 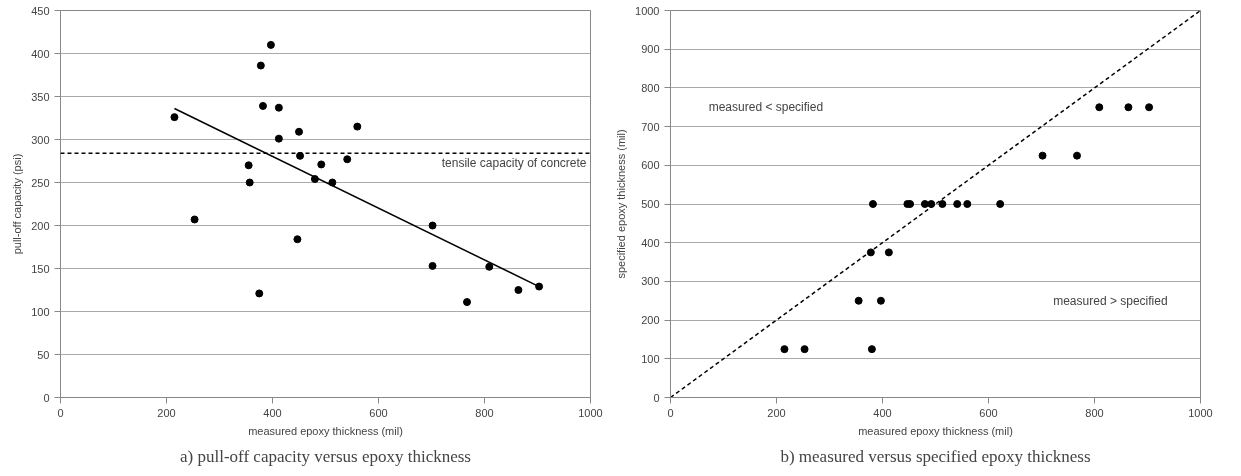 I want to click on text: a) pull-off capacity versus epoxy thickness, so click(x=325, y=456).